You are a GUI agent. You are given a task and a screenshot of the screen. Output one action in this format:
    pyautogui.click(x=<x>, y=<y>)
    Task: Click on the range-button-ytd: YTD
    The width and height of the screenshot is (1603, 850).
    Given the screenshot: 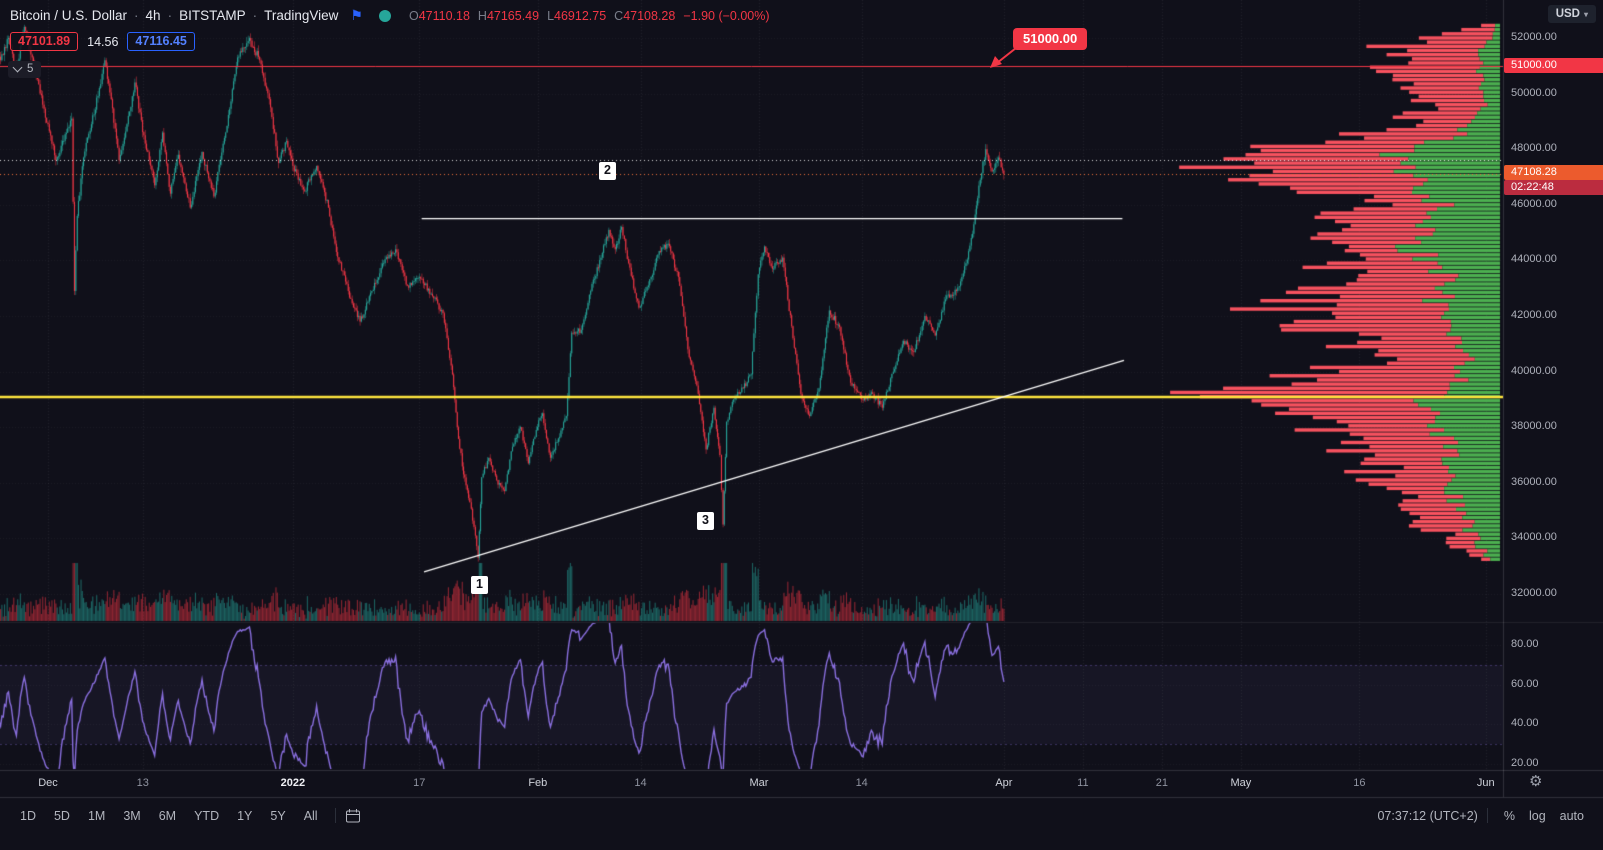 What is the action you would take?
    pyautogui.click(x=207, y=815)
    